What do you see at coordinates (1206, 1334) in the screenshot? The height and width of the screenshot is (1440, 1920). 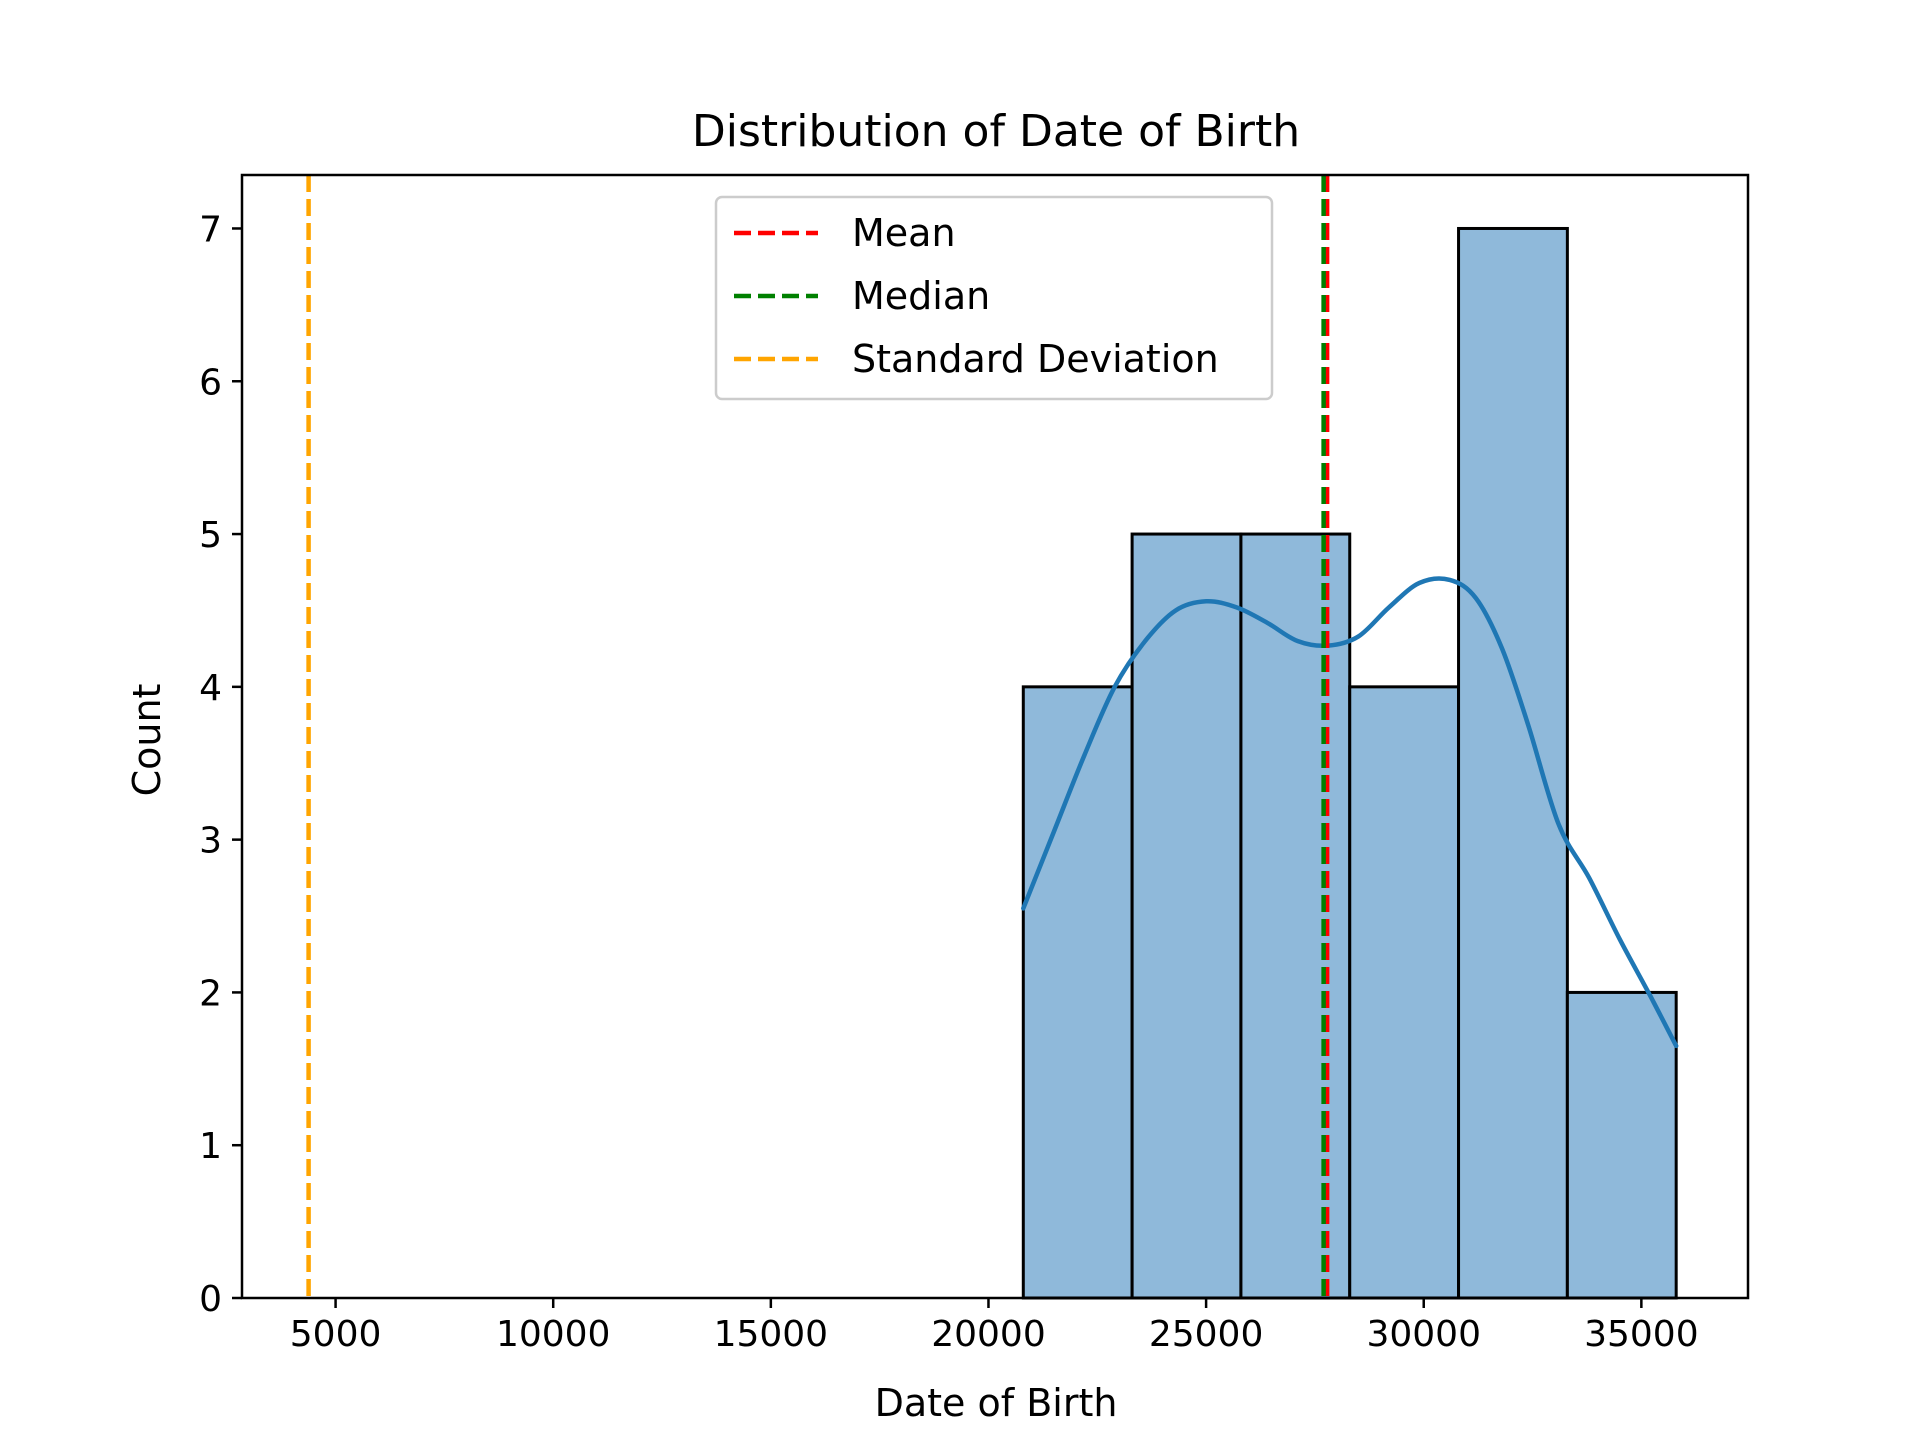 I see `x-tick-label: 25000` at bounding box center [1206, 1334].